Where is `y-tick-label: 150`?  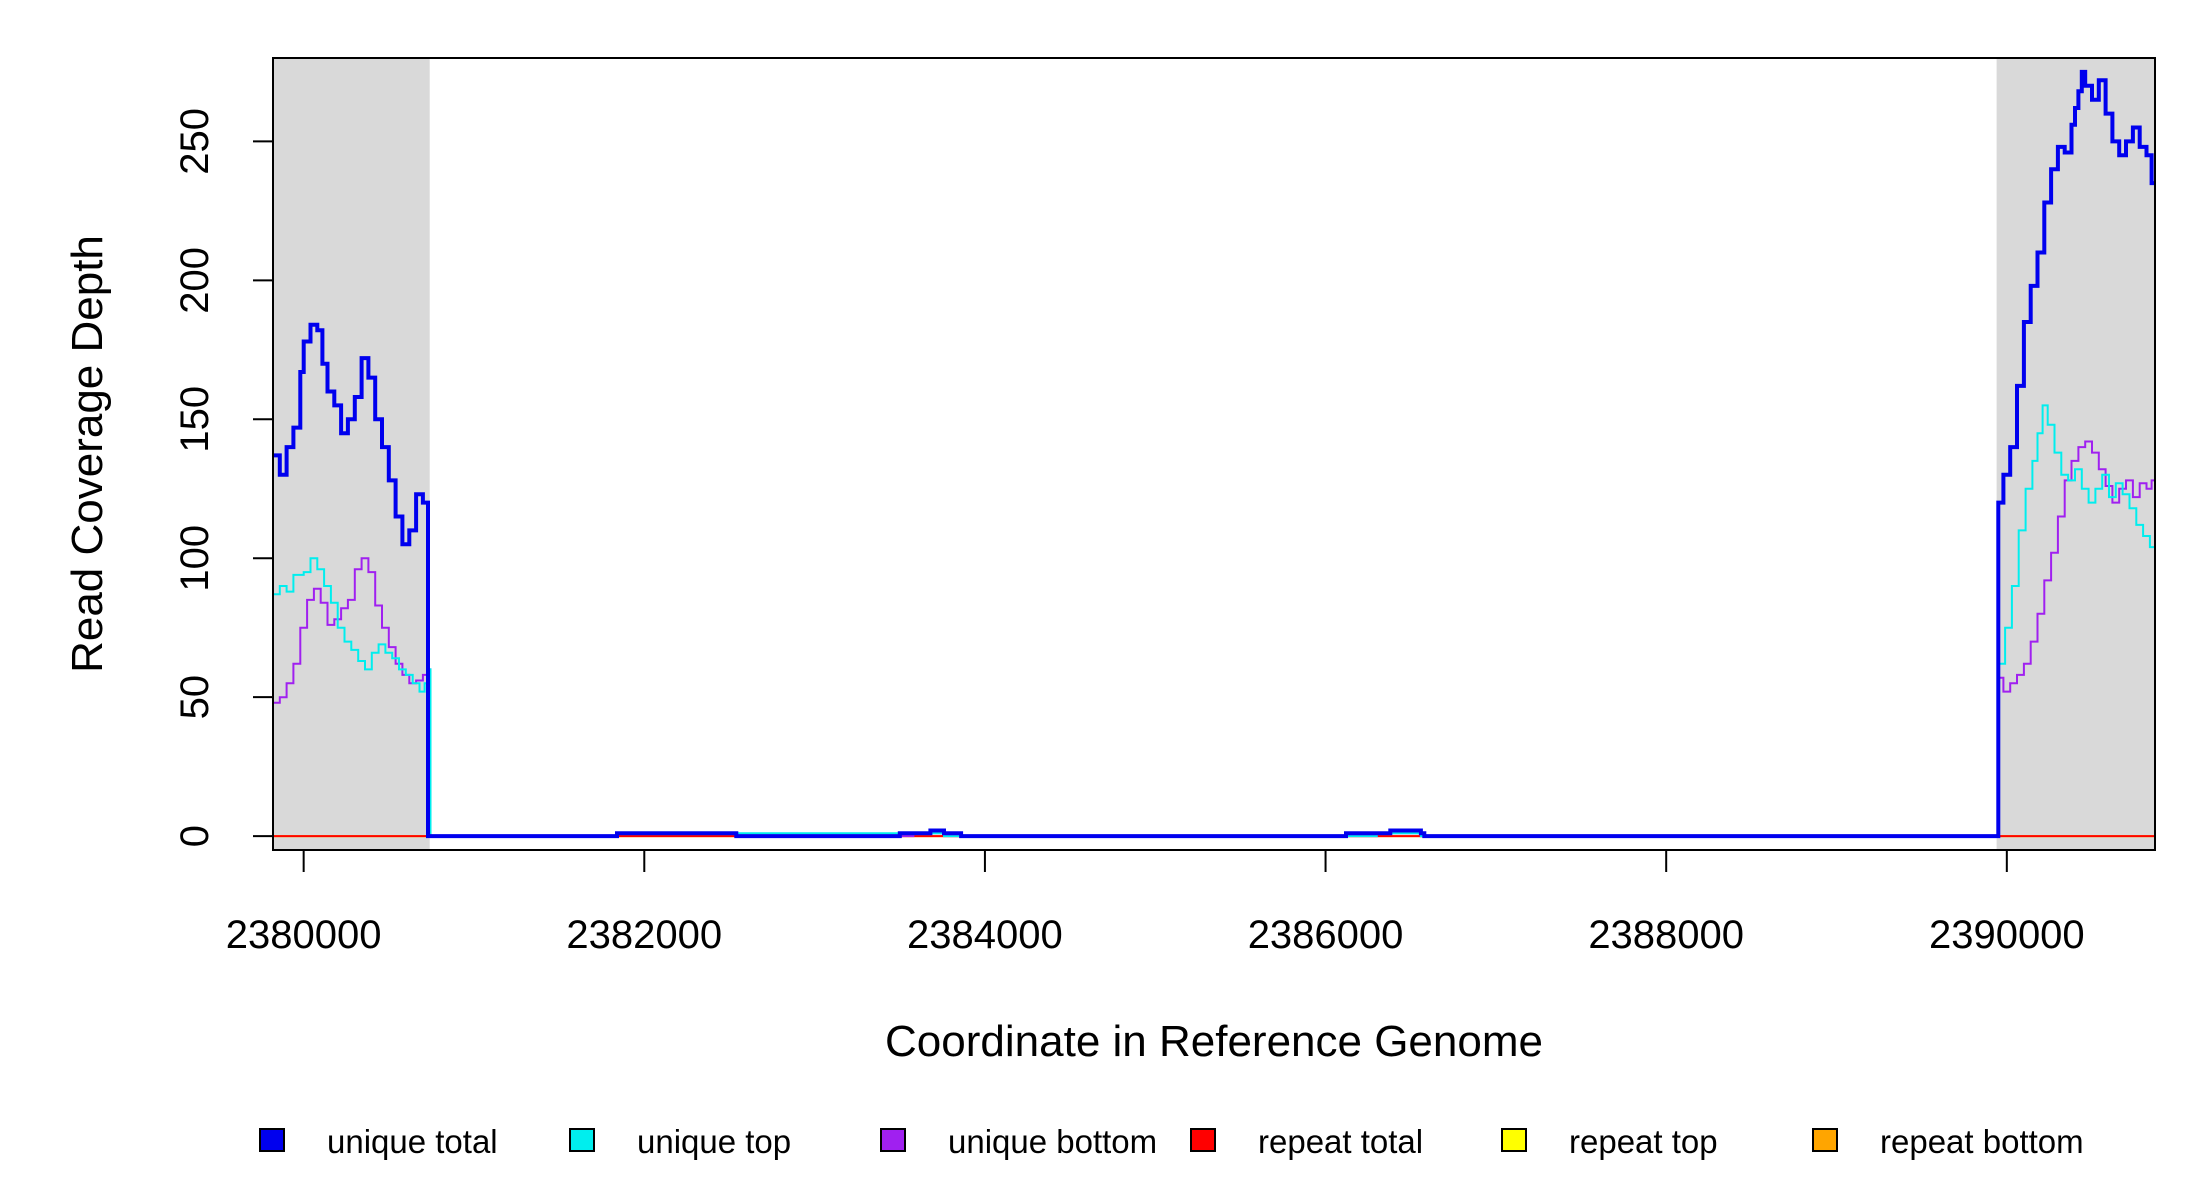 y-tick-label: 150 is located at coordinates (195, 419).